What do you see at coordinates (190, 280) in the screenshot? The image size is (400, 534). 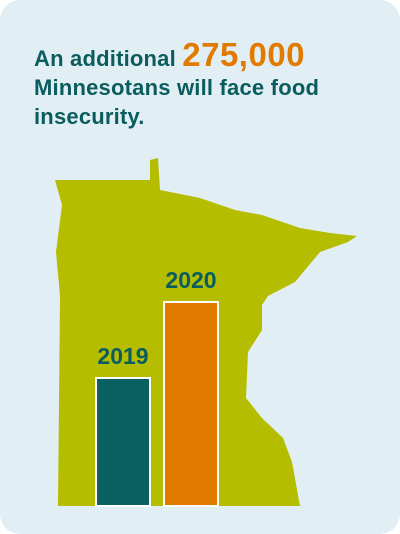 I see `bar-label: 2020` at bounding box center [190, 280].